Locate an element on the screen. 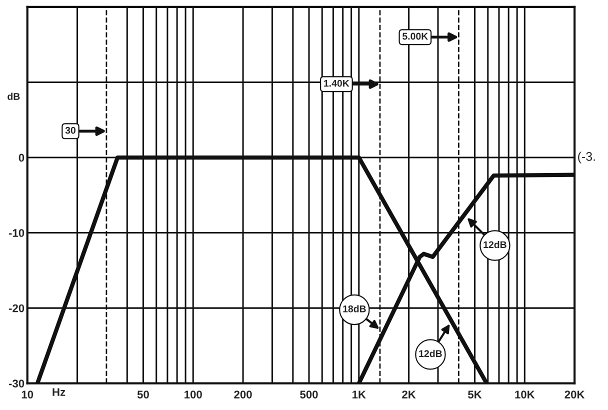 This screenshot has width=608, height=410. x-tick-label: 100 is located at coordinates (193, 394).